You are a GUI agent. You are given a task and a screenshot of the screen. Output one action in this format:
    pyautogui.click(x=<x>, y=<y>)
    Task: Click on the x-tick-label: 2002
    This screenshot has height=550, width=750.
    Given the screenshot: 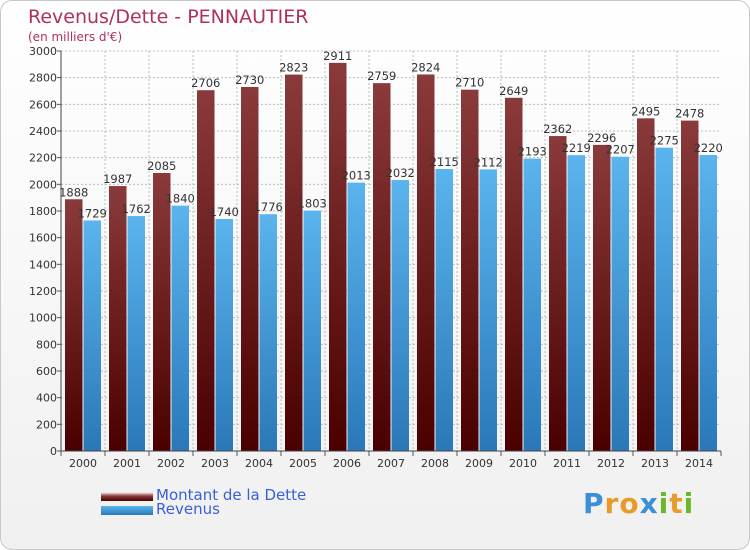 What is the action you would take?
    pyautogui.click(x=171, y=463)
    